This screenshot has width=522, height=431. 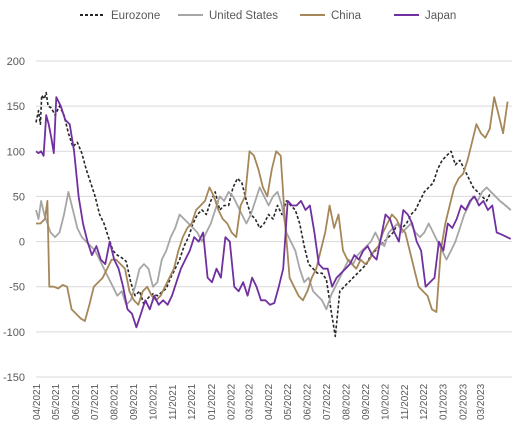 I want to click on x-tick-label: 06/2021, so click(x=76, y=401).